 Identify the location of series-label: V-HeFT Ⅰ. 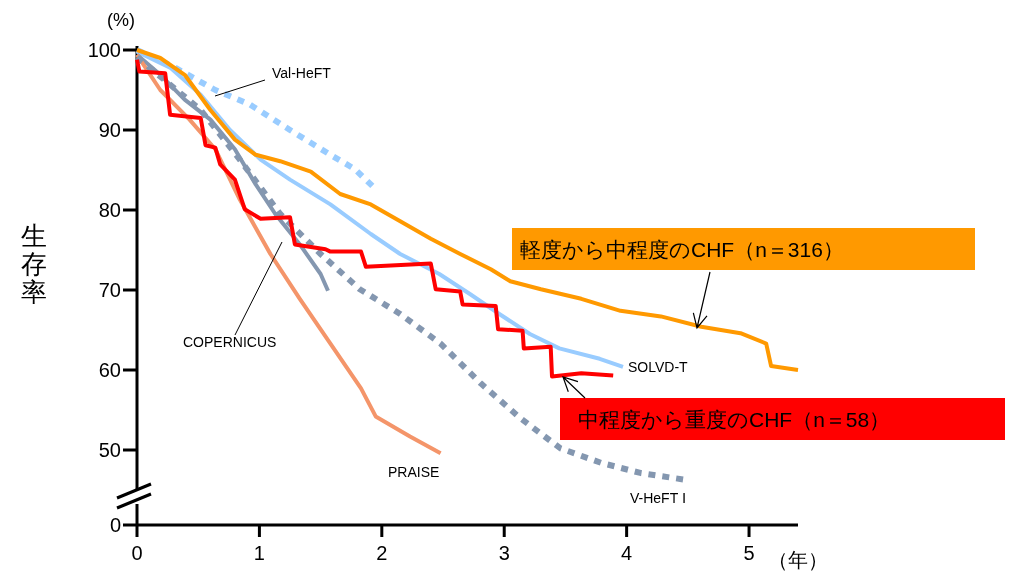
(658, 498).